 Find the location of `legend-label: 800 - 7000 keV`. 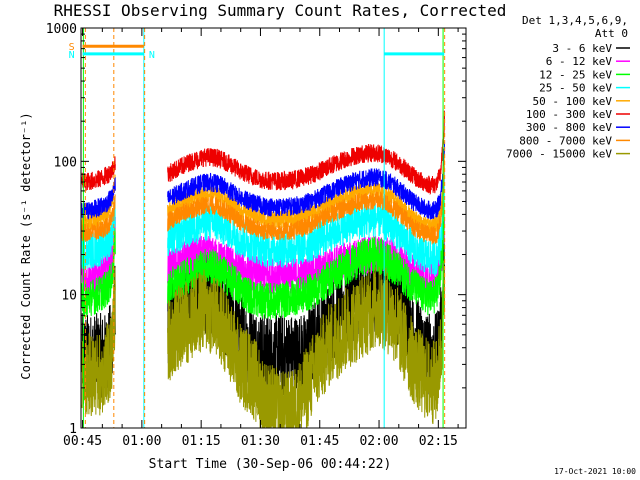

legend-label: 800 - 7000 keV is located at coordinates (565, 140).